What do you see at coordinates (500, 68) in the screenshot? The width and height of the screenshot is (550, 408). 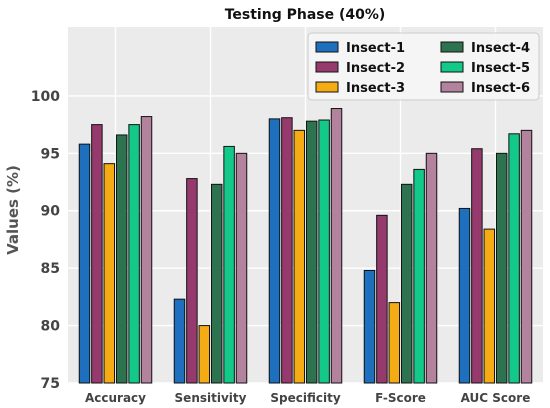 I see `legend-label-insect-5: Insect-5` at bounding box center [500, 68].